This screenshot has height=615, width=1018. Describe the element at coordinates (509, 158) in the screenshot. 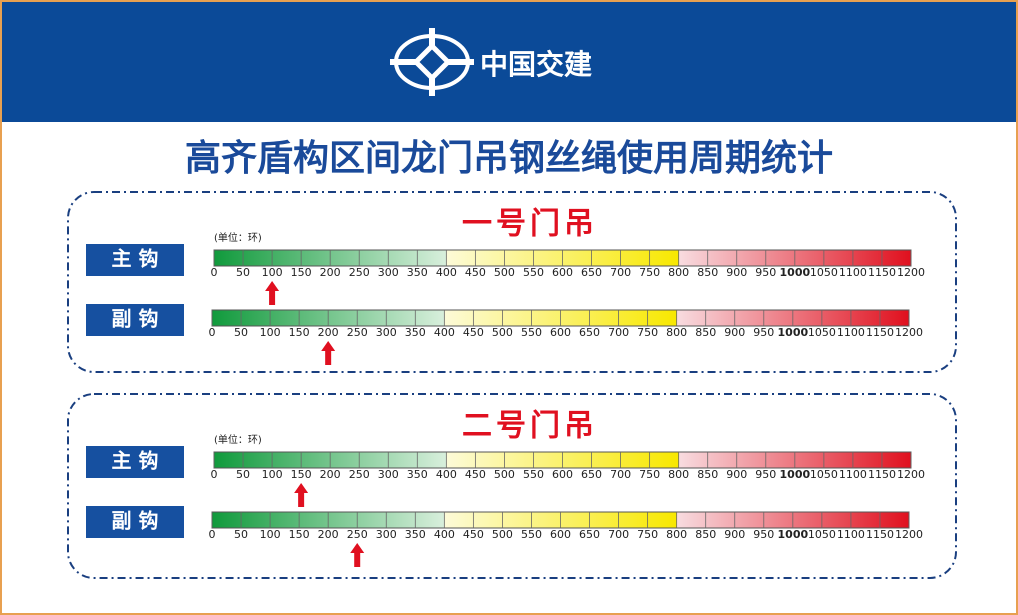

I see `title: 高齐盾构区间龙门吊钢丝绳使用周期统计` at that location.